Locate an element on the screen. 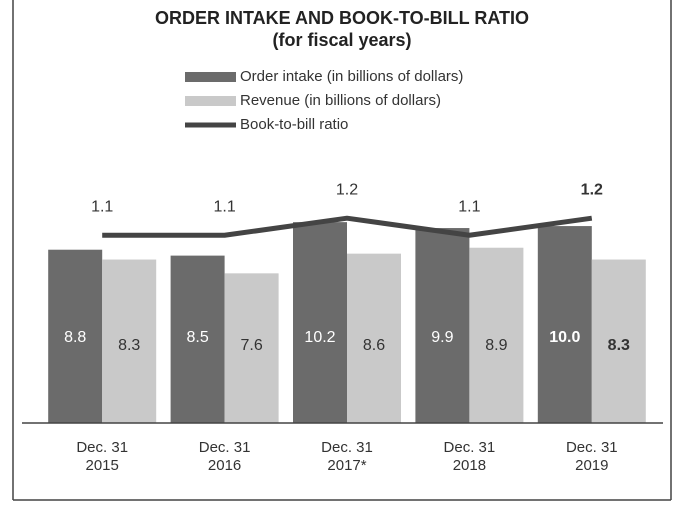  data-label: 10.0 is located at coordinates (564, 337).